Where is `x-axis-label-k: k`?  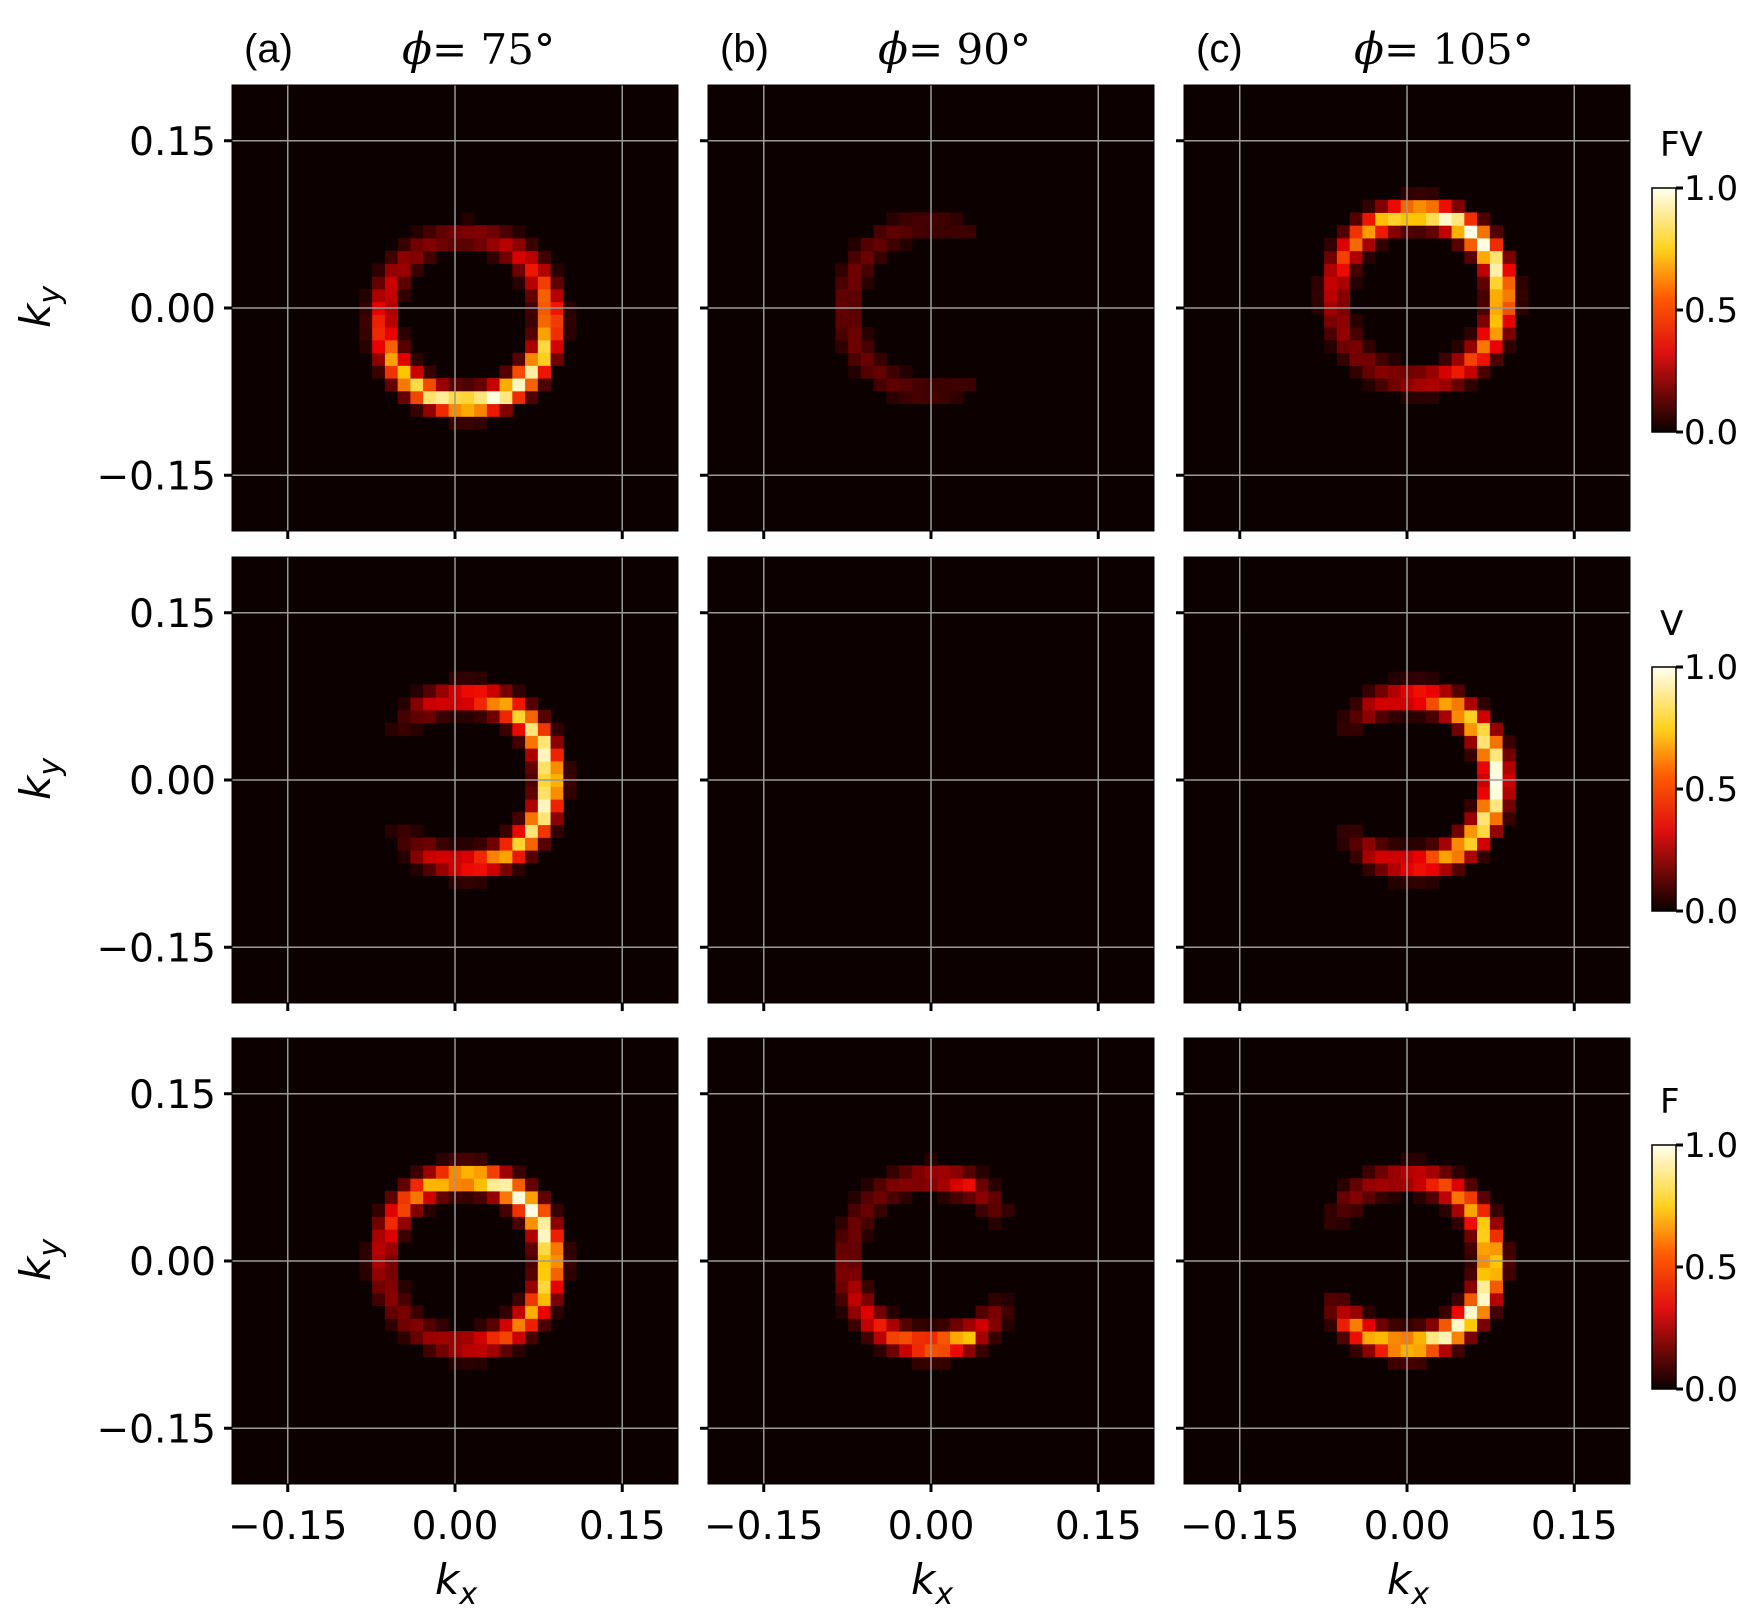 x-axis-label-k: k is located at coordinates (448, 1579).